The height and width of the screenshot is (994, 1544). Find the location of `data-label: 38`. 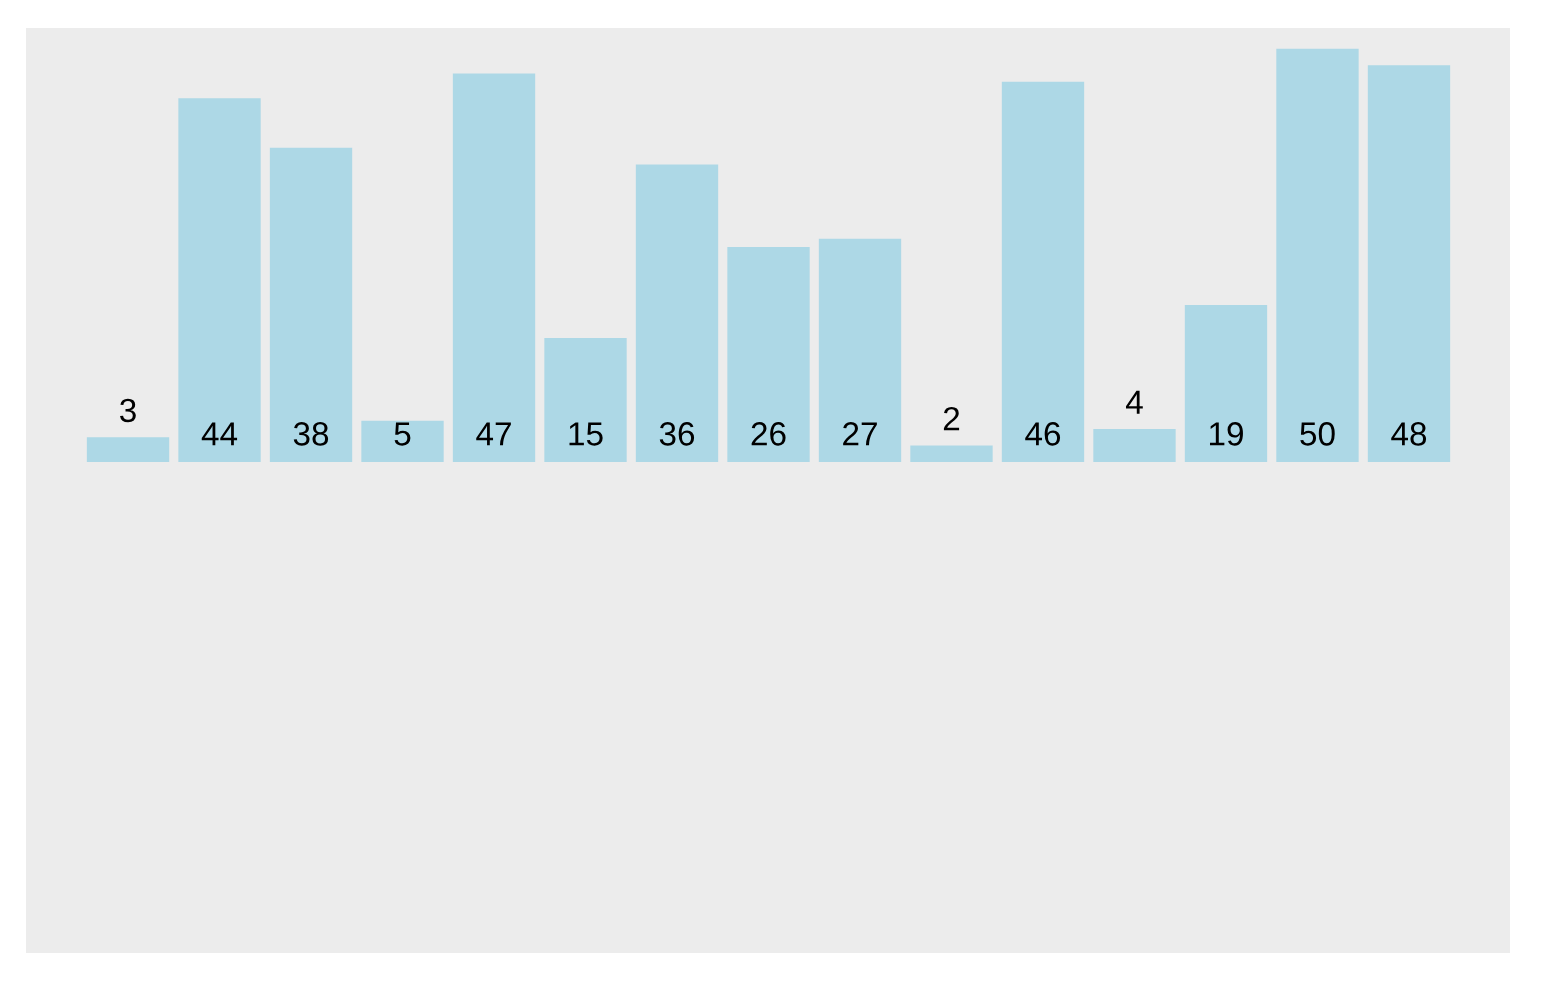

data-label: 38 is located at coordinates (311, 434).